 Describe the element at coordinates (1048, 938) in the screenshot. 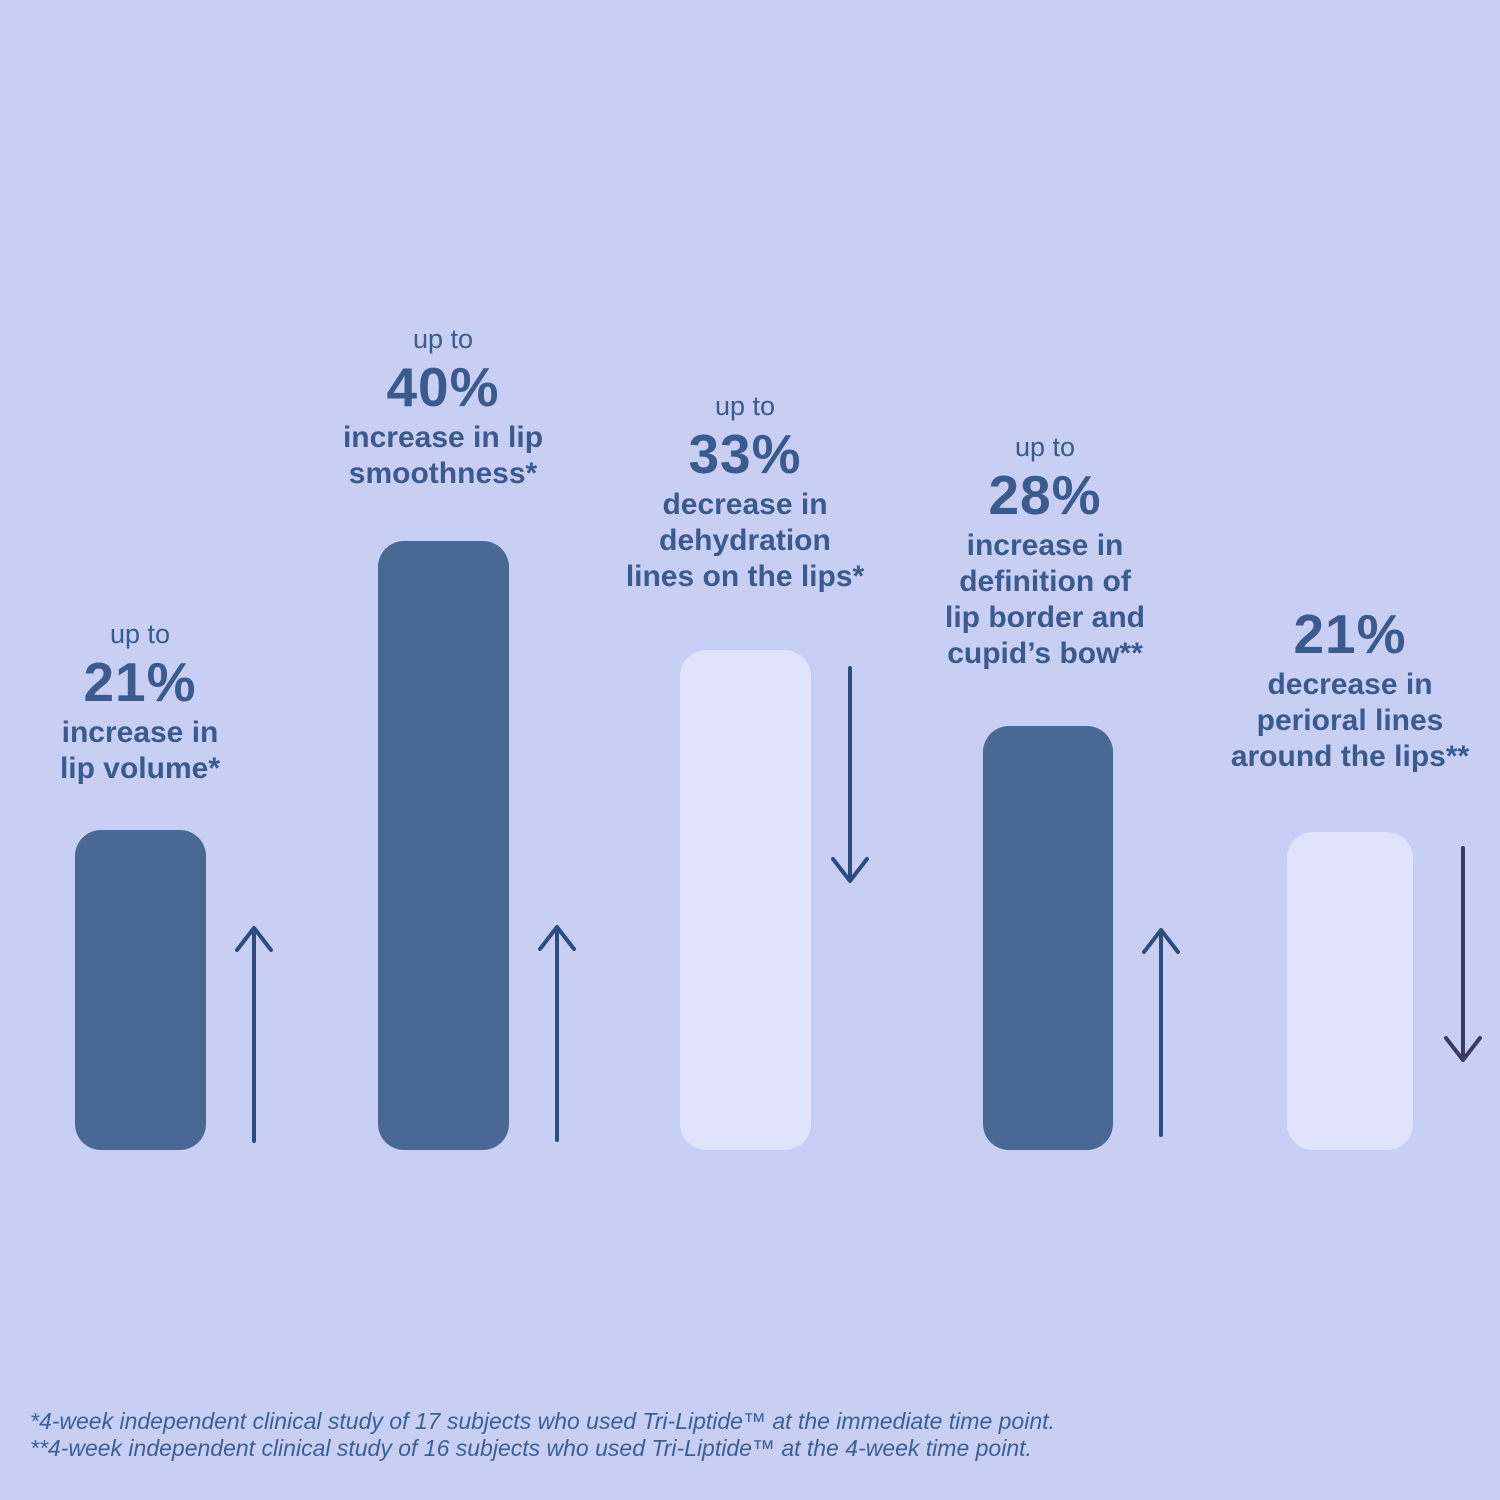

I see `bar-lip-border-definition` at that location.